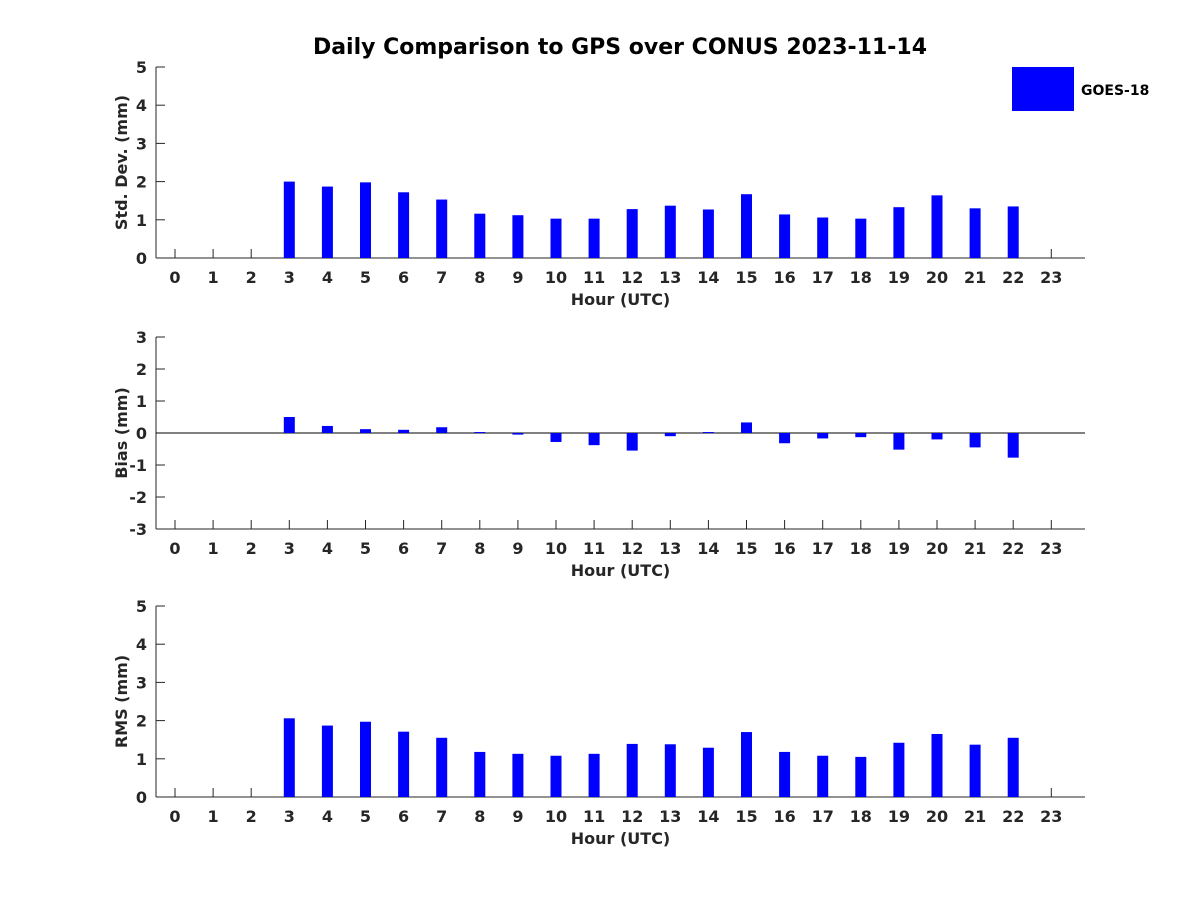 This screenshot has width=1200, height=900. What do you see at coordinates (141, 369) in the screenshot?
I see `y-tick-label: 2` at bounding box center [141, 369].